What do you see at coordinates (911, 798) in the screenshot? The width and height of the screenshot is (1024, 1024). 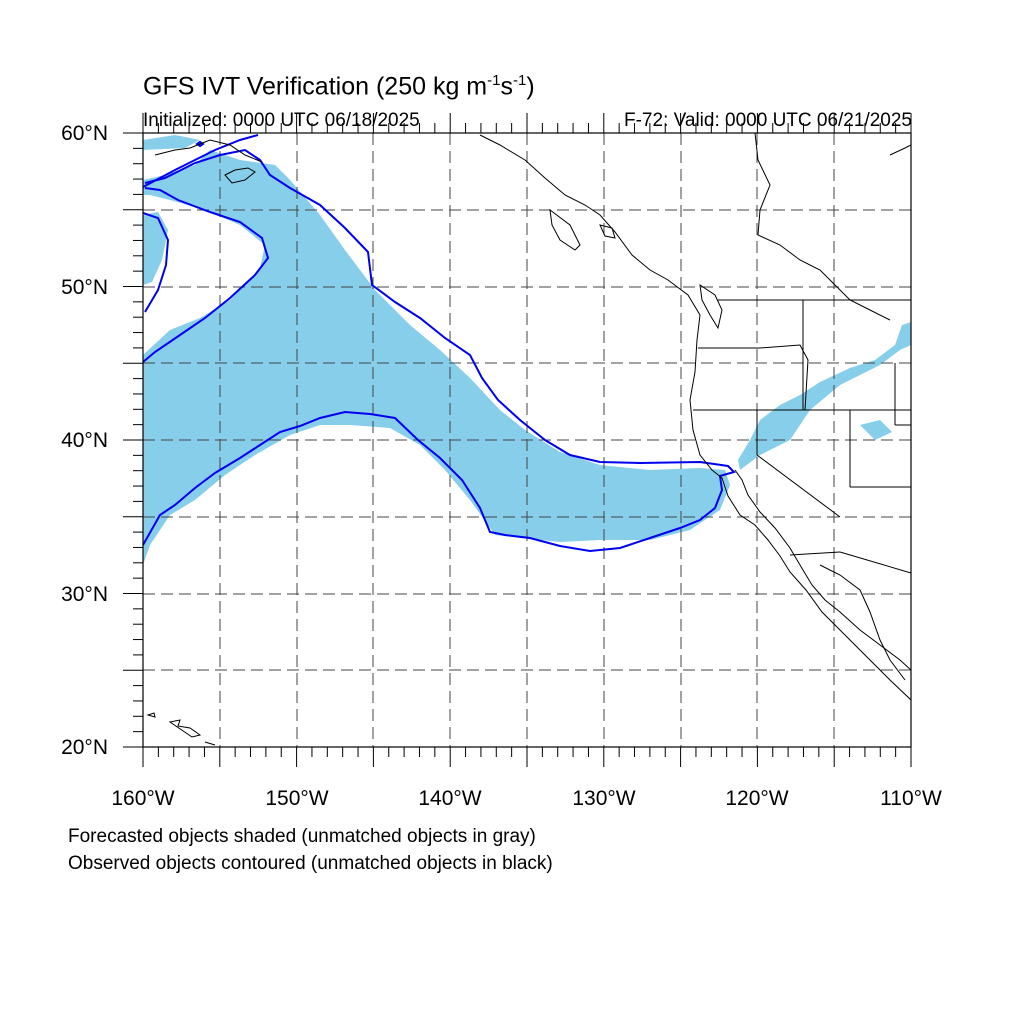 I see `lon-label: 110°W` at bounding box center [911, 798].